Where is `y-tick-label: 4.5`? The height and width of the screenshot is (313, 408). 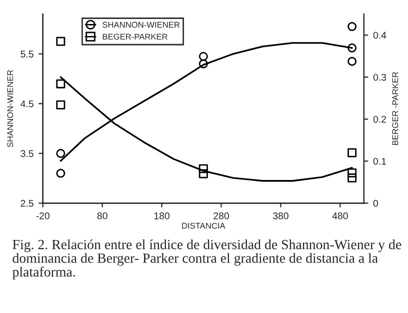
y-tick-label: 4.5 is located at coordinates (27, 104).